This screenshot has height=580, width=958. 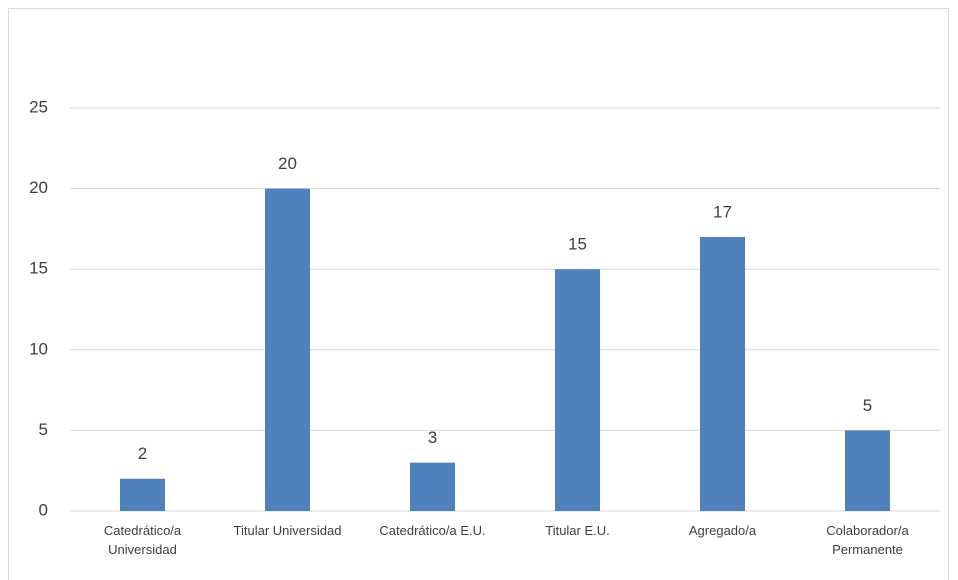 I want to click on y-tick-label: 15, so click(x=38, y=268).